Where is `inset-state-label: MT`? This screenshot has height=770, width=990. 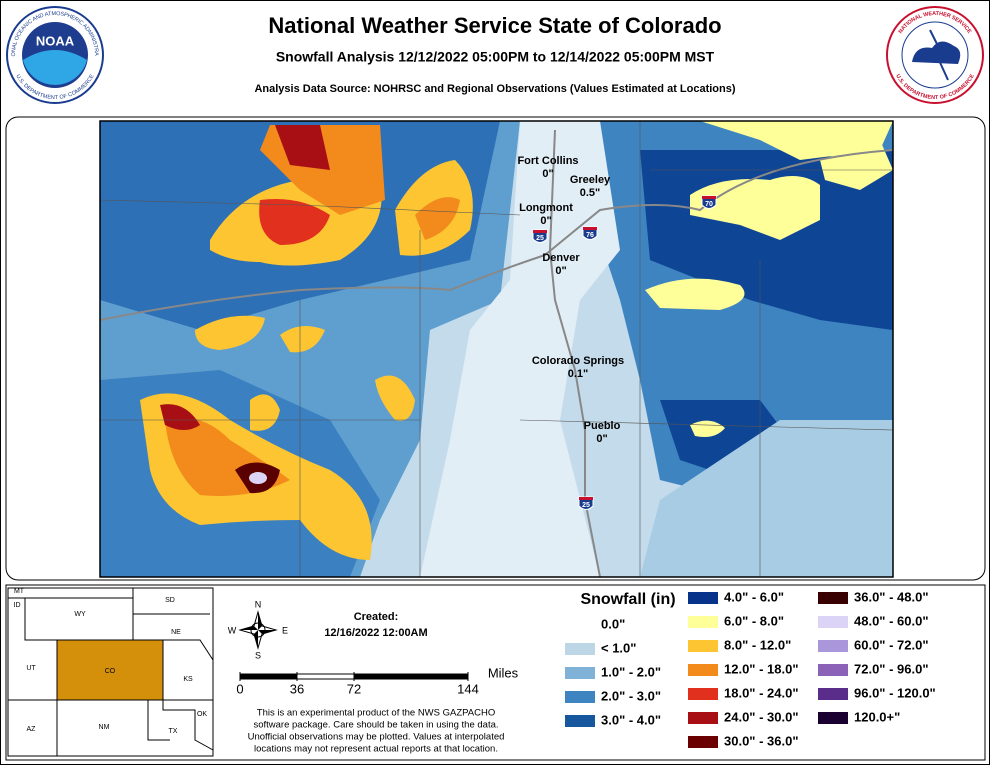 inset-state-label: MT is located at coordinates (19, 591).